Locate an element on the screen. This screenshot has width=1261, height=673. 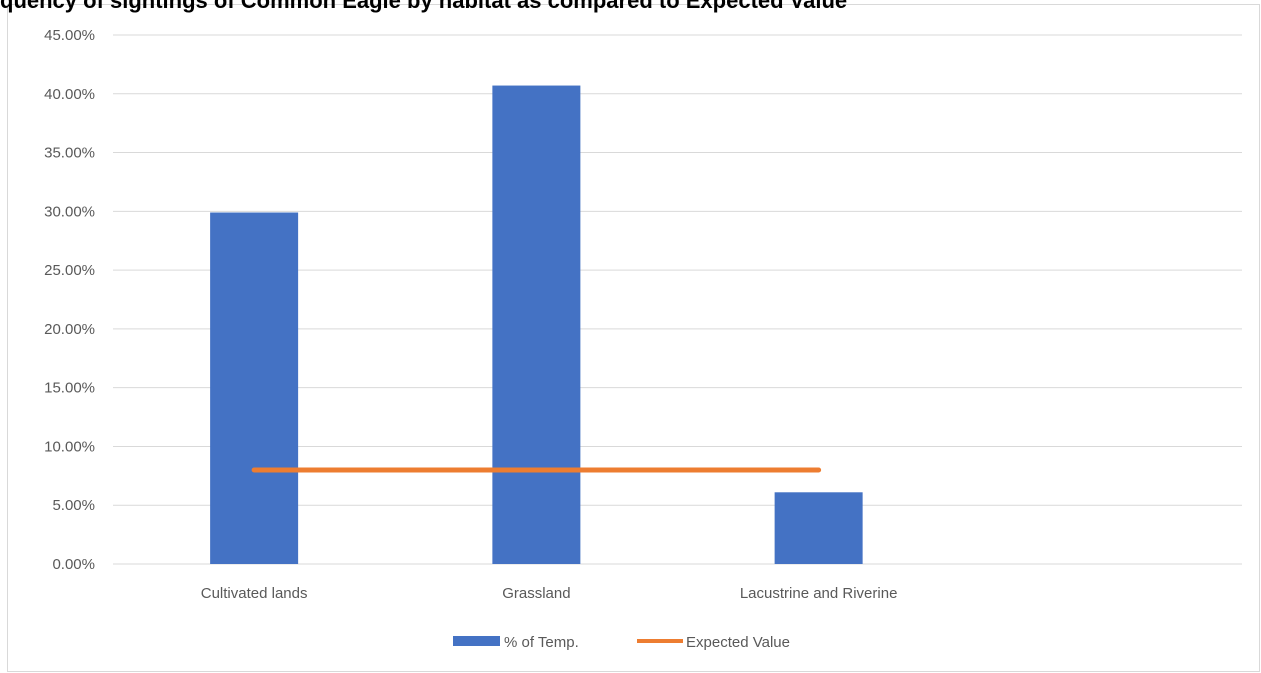
y-tick-label: 0.00% is located at coordinates (73, 564).